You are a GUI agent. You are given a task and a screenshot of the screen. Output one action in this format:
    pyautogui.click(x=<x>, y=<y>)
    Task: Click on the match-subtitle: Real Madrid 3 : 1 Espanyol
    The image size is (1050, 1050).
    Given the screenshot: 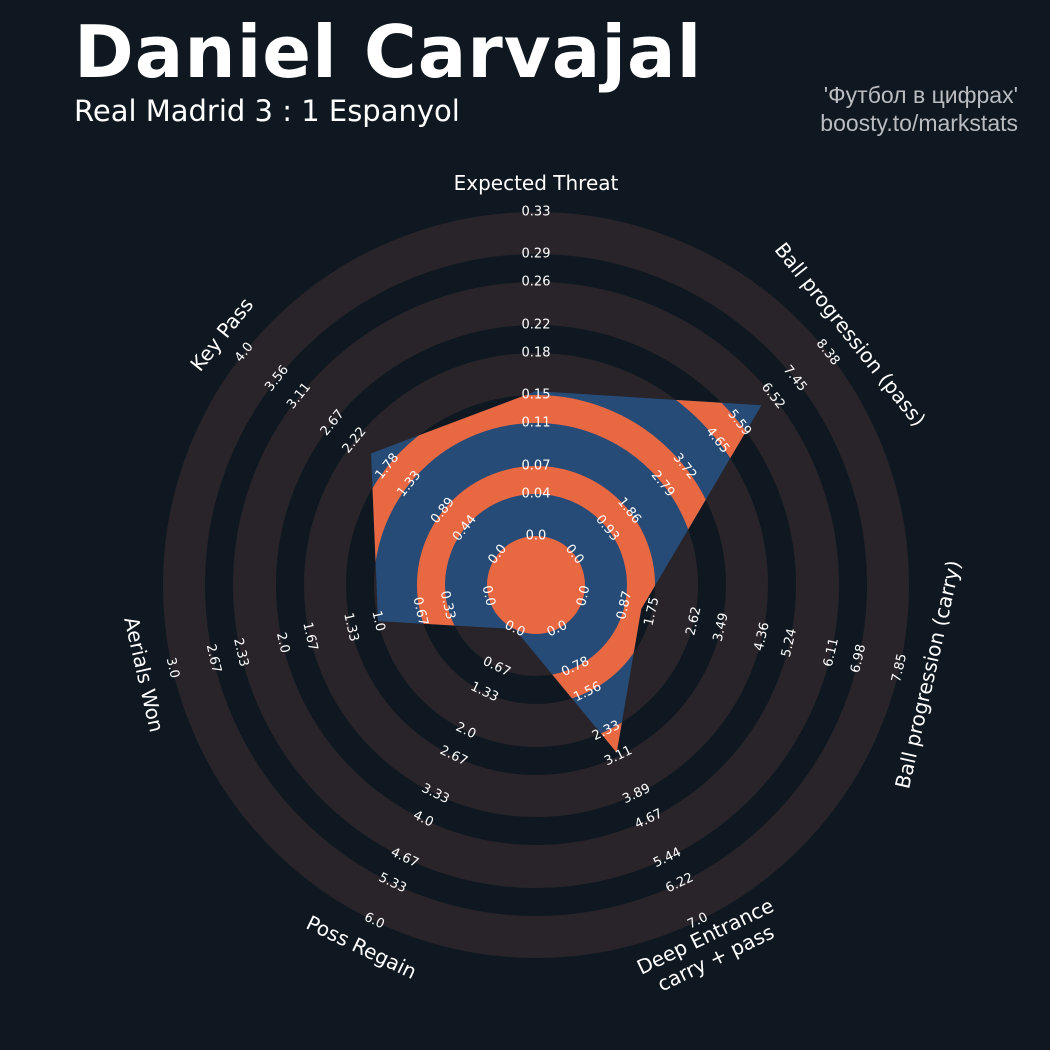 What is the action you would take?
    pyautogui.click(x=267, y=111)
    